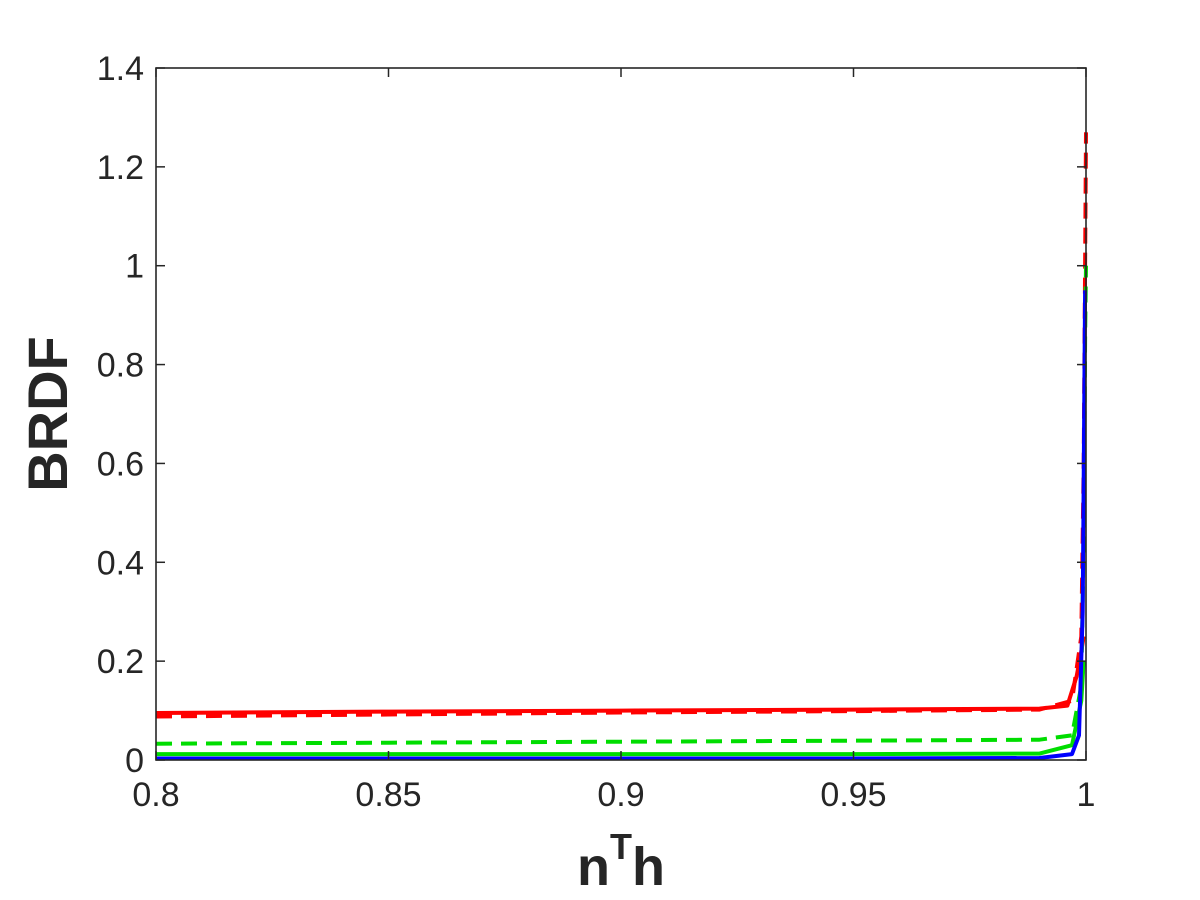 The image size is (1200, 900). Describe the element at coordinates (120, 563) in the screenshot. I see `y-tick-label-2: 0.4` at that location.